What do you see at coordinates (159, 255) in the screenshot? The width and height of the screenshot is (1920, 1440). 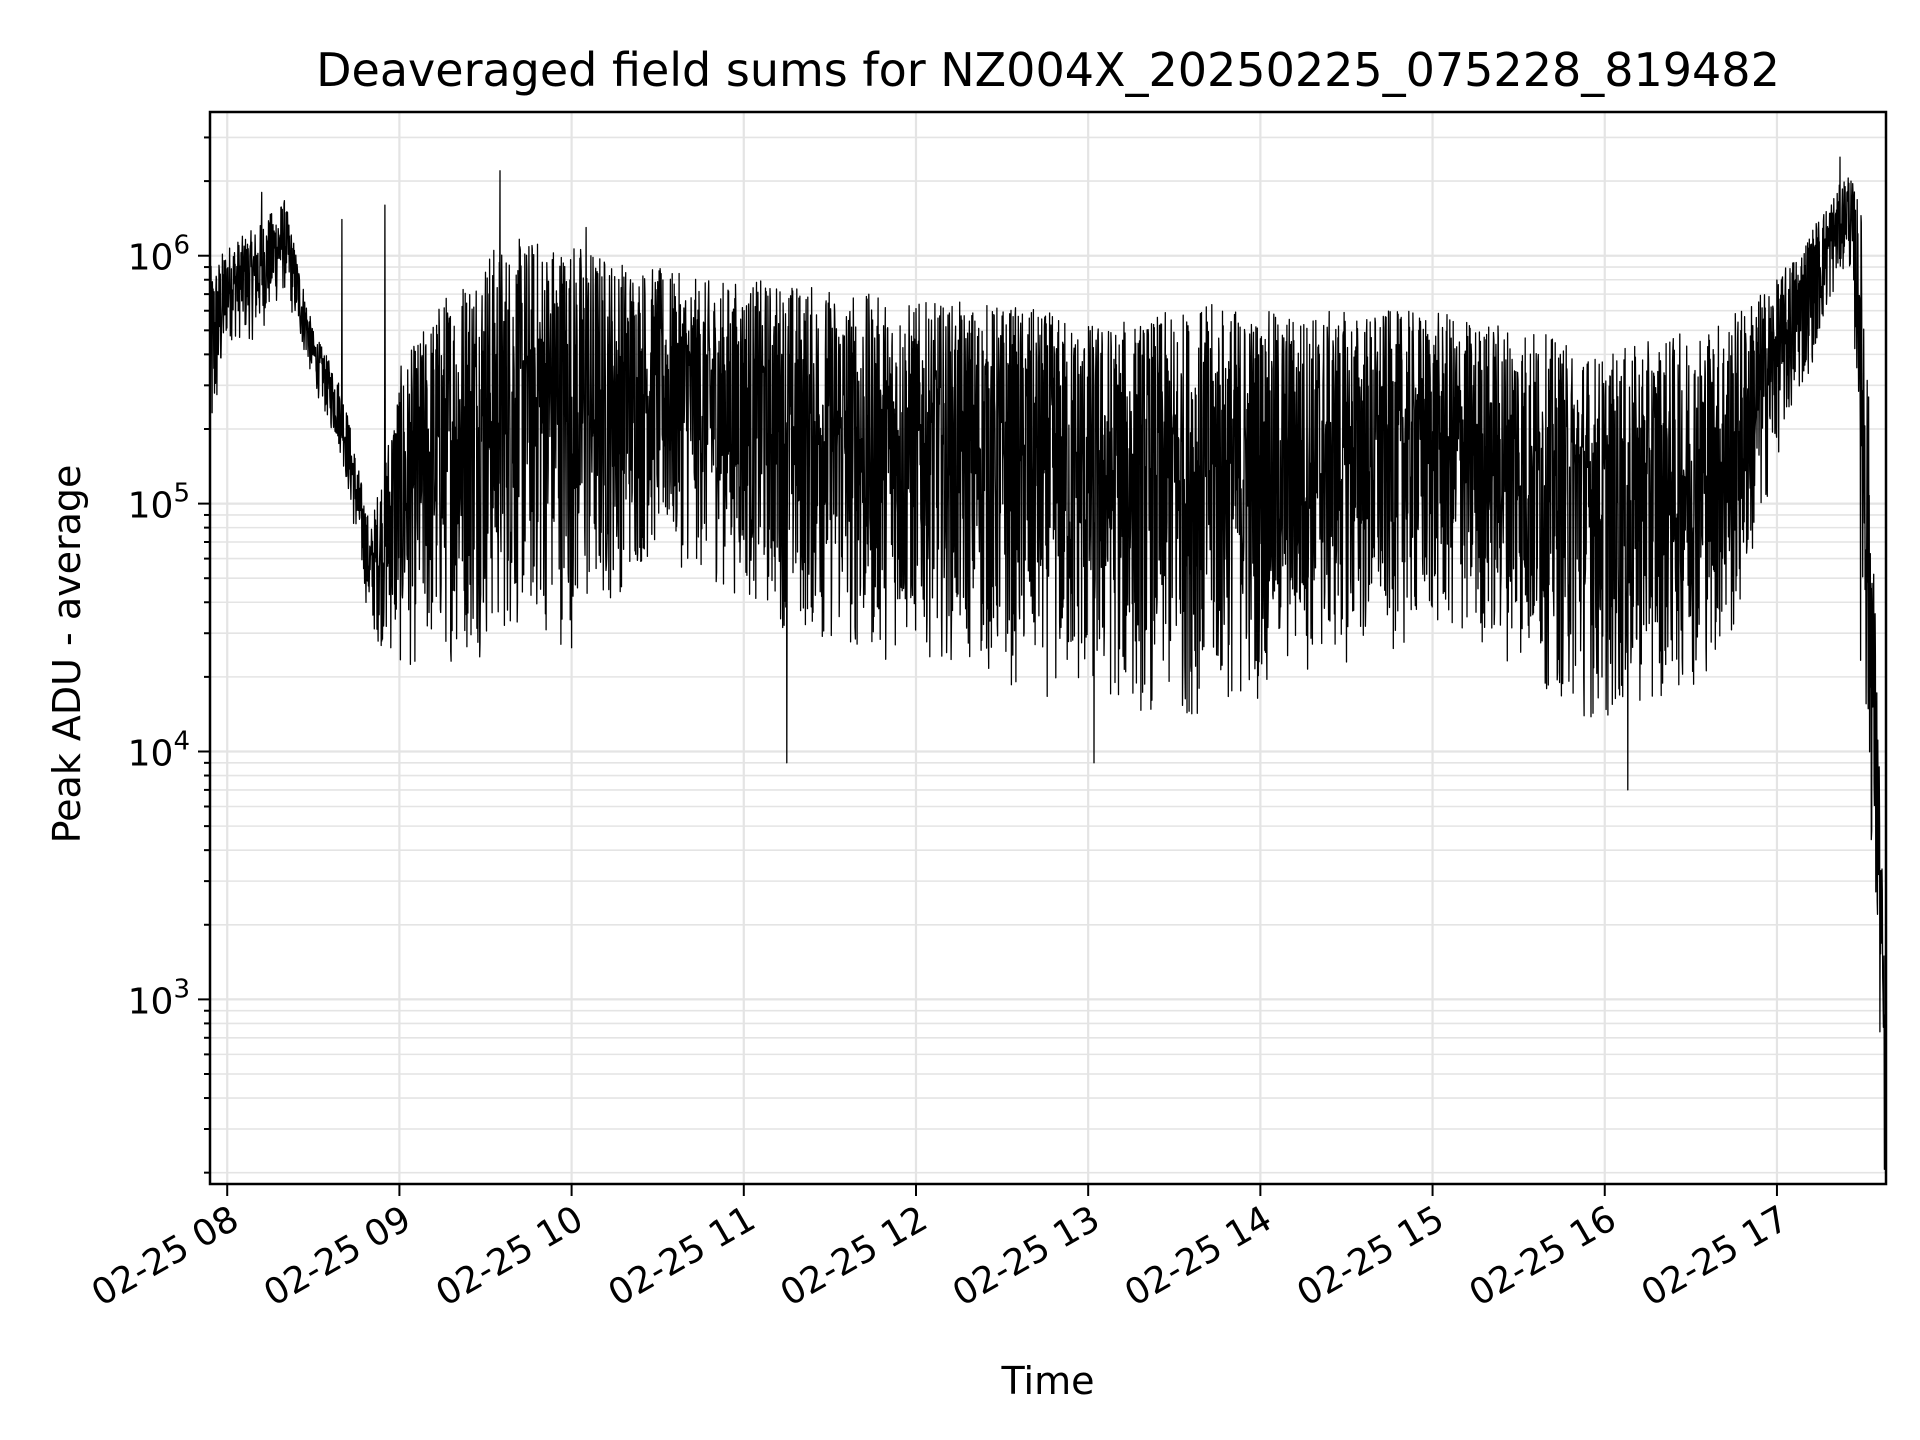 I see `y-tick-label: 10⁶` at bounding box center [159, 255].